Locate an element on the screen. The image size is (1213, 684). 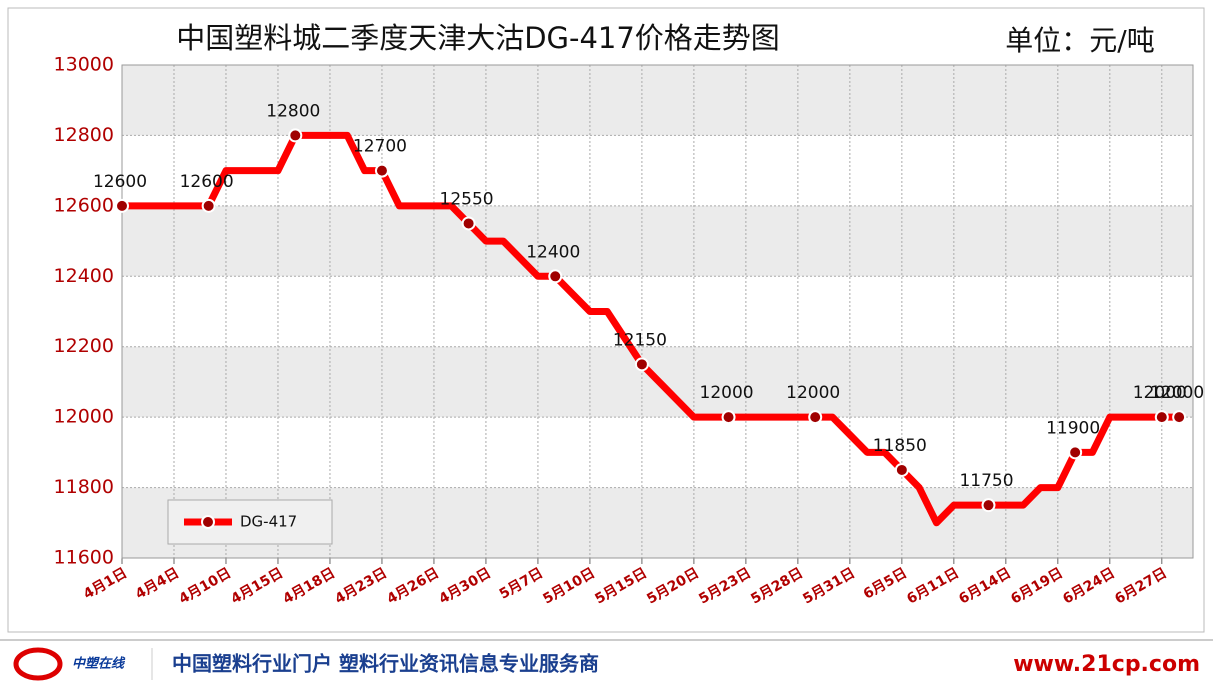
y-tick-label: 12000 is located at coordinates (84, 417).